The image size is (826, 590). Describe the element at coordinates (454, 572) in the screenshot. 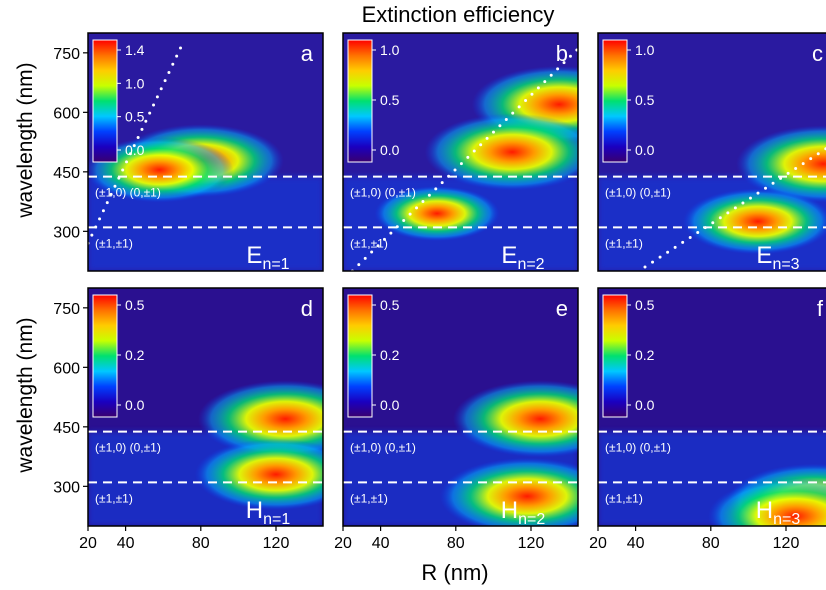

I see `x-axis-label: R (nm)` at that location.